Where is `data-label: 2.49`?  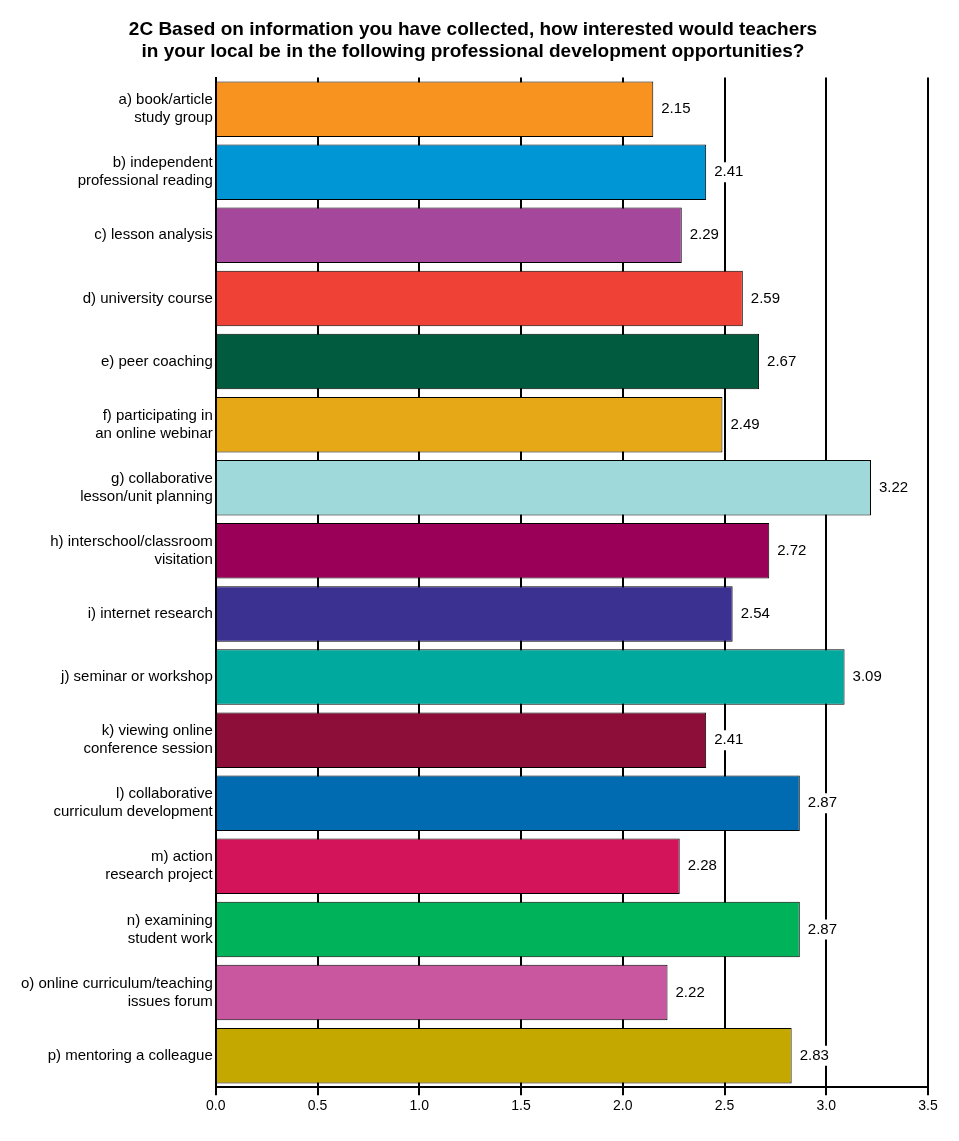
data-label: 2.49 is located at coordinates (745, 423).